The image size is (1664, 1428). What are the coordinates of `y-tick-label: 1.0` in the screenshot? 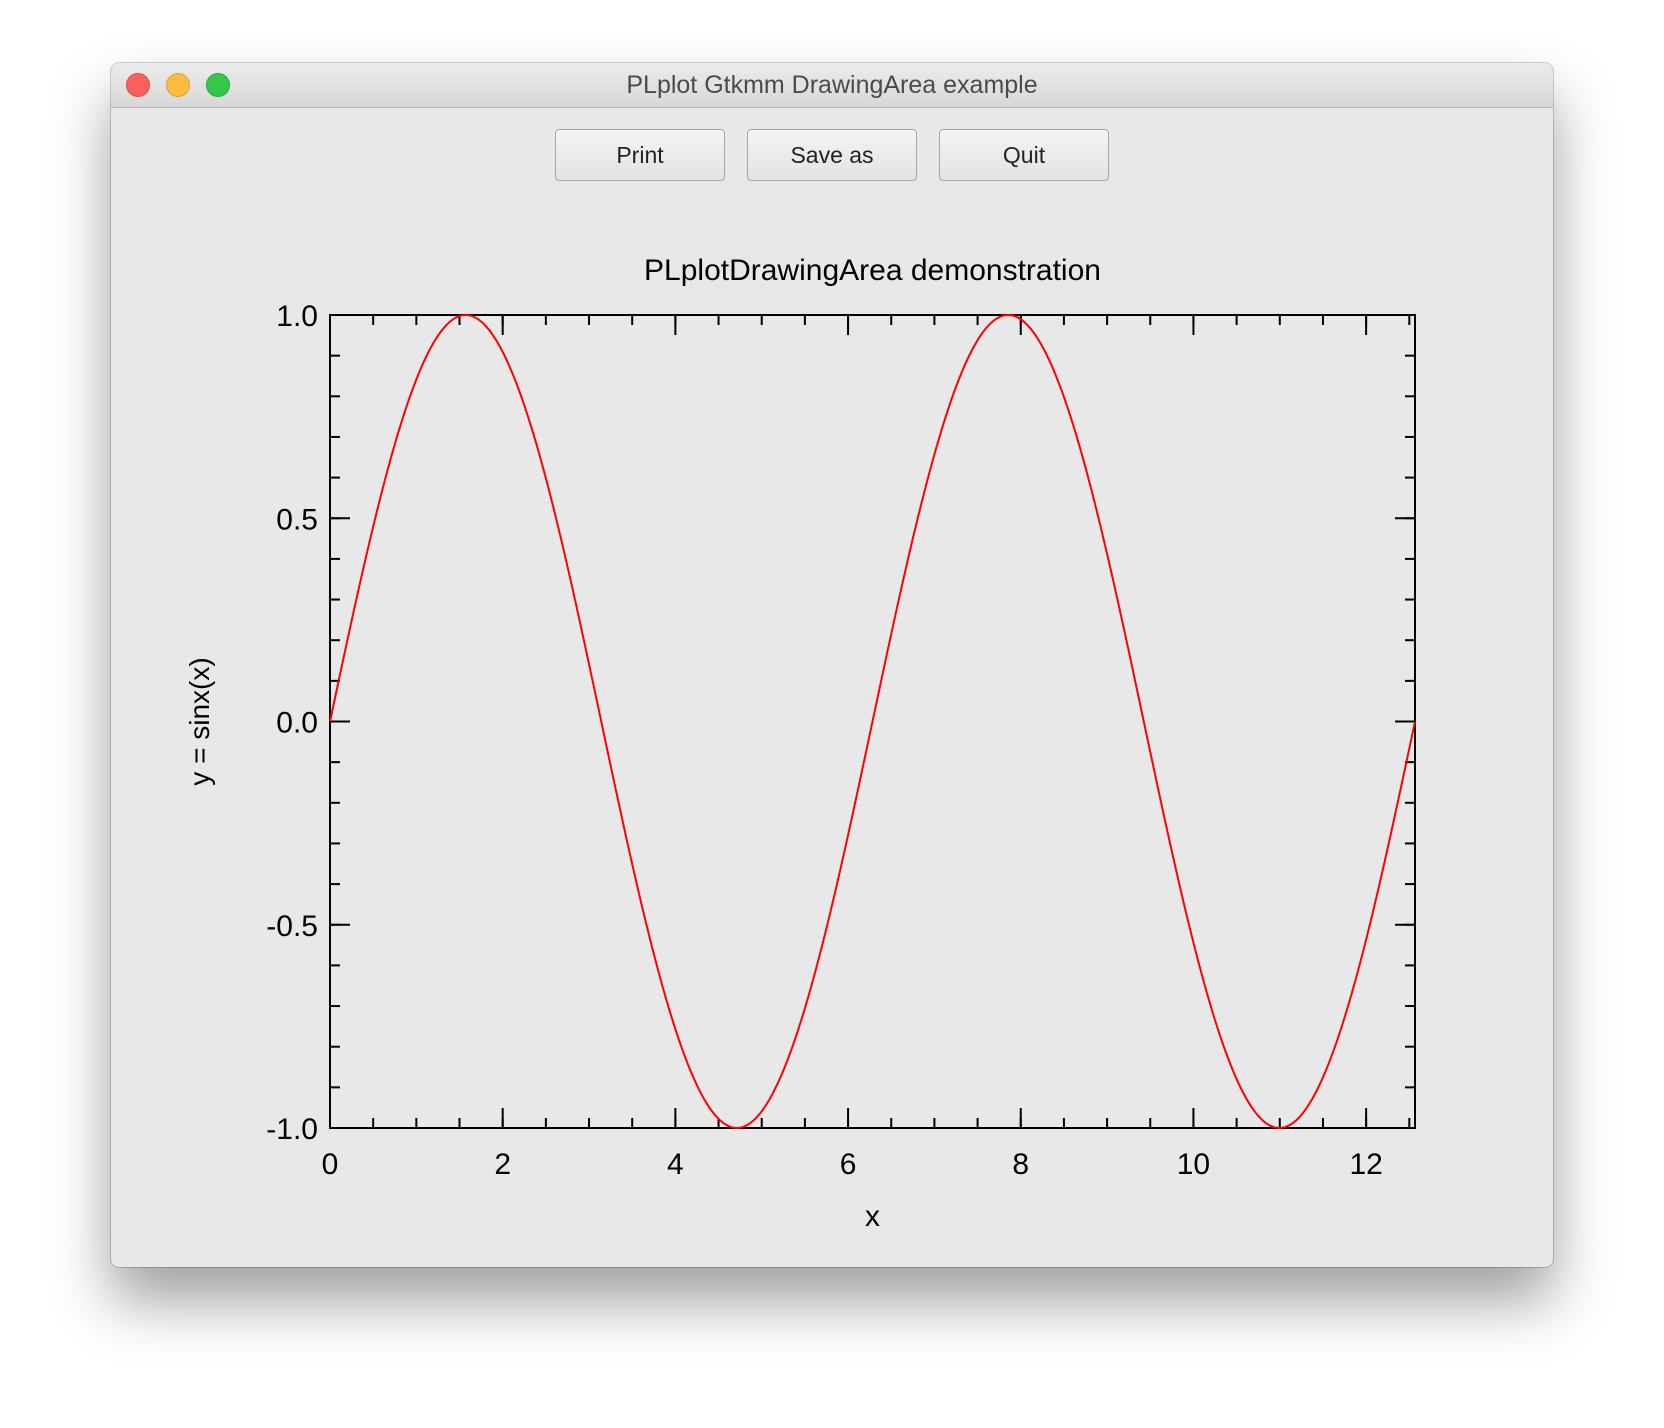 It's located at (297, 316).